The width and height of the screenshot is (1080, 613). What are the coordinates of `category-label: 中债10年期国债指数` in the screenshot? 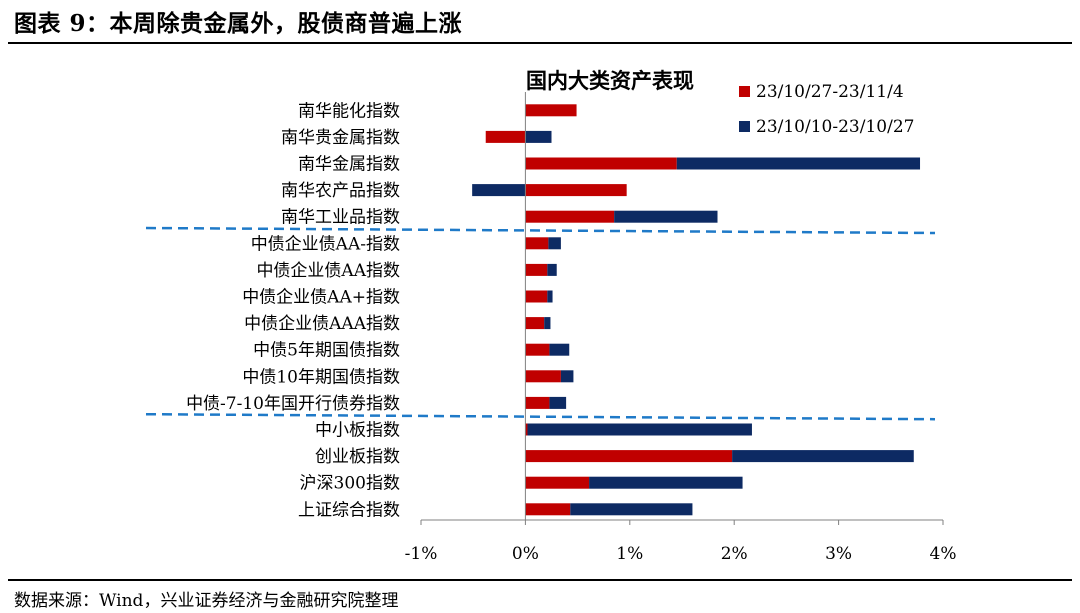 It's located at (321, 377).